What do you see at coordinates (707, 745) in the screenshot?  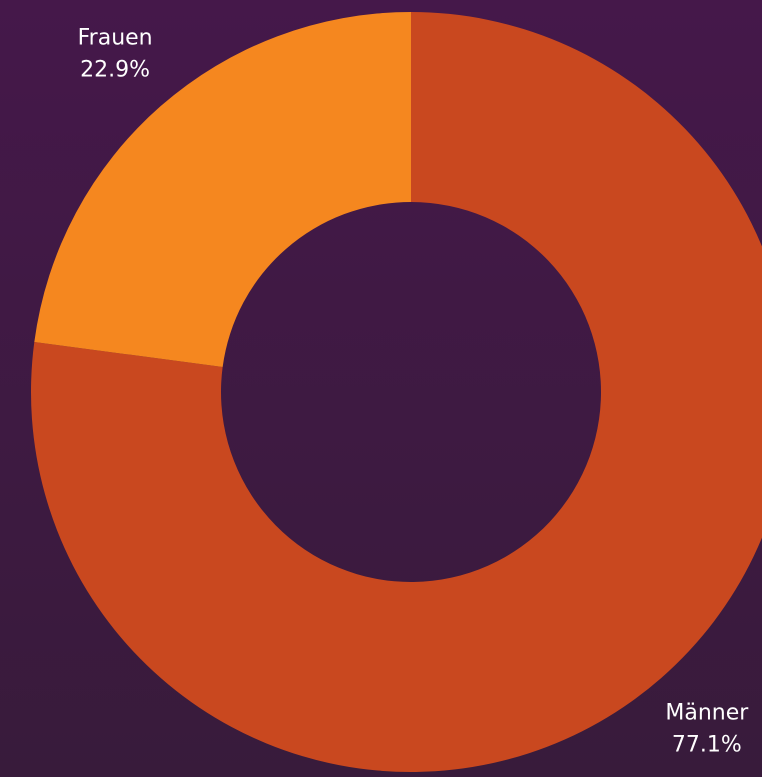 I see `slice-value-label: 77.1%` at bounding box center [707, 745].